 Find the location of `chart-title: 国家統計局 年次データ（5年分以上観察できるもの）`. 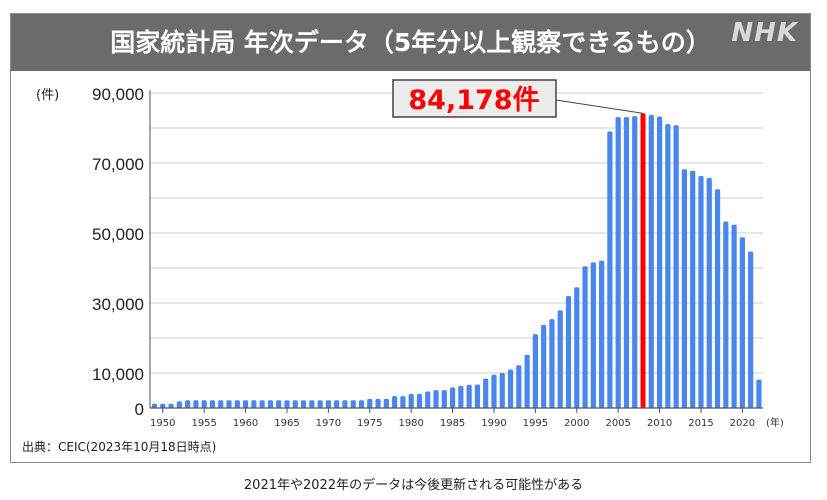

chart-title: 国家統計局 年次データ（5年分以上観察できるもの） is located at coordinates (410, 42).